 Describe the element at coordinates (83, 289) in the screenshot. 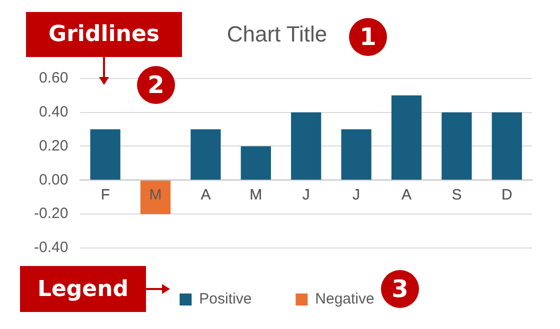

I see `text: Legend` at that location.